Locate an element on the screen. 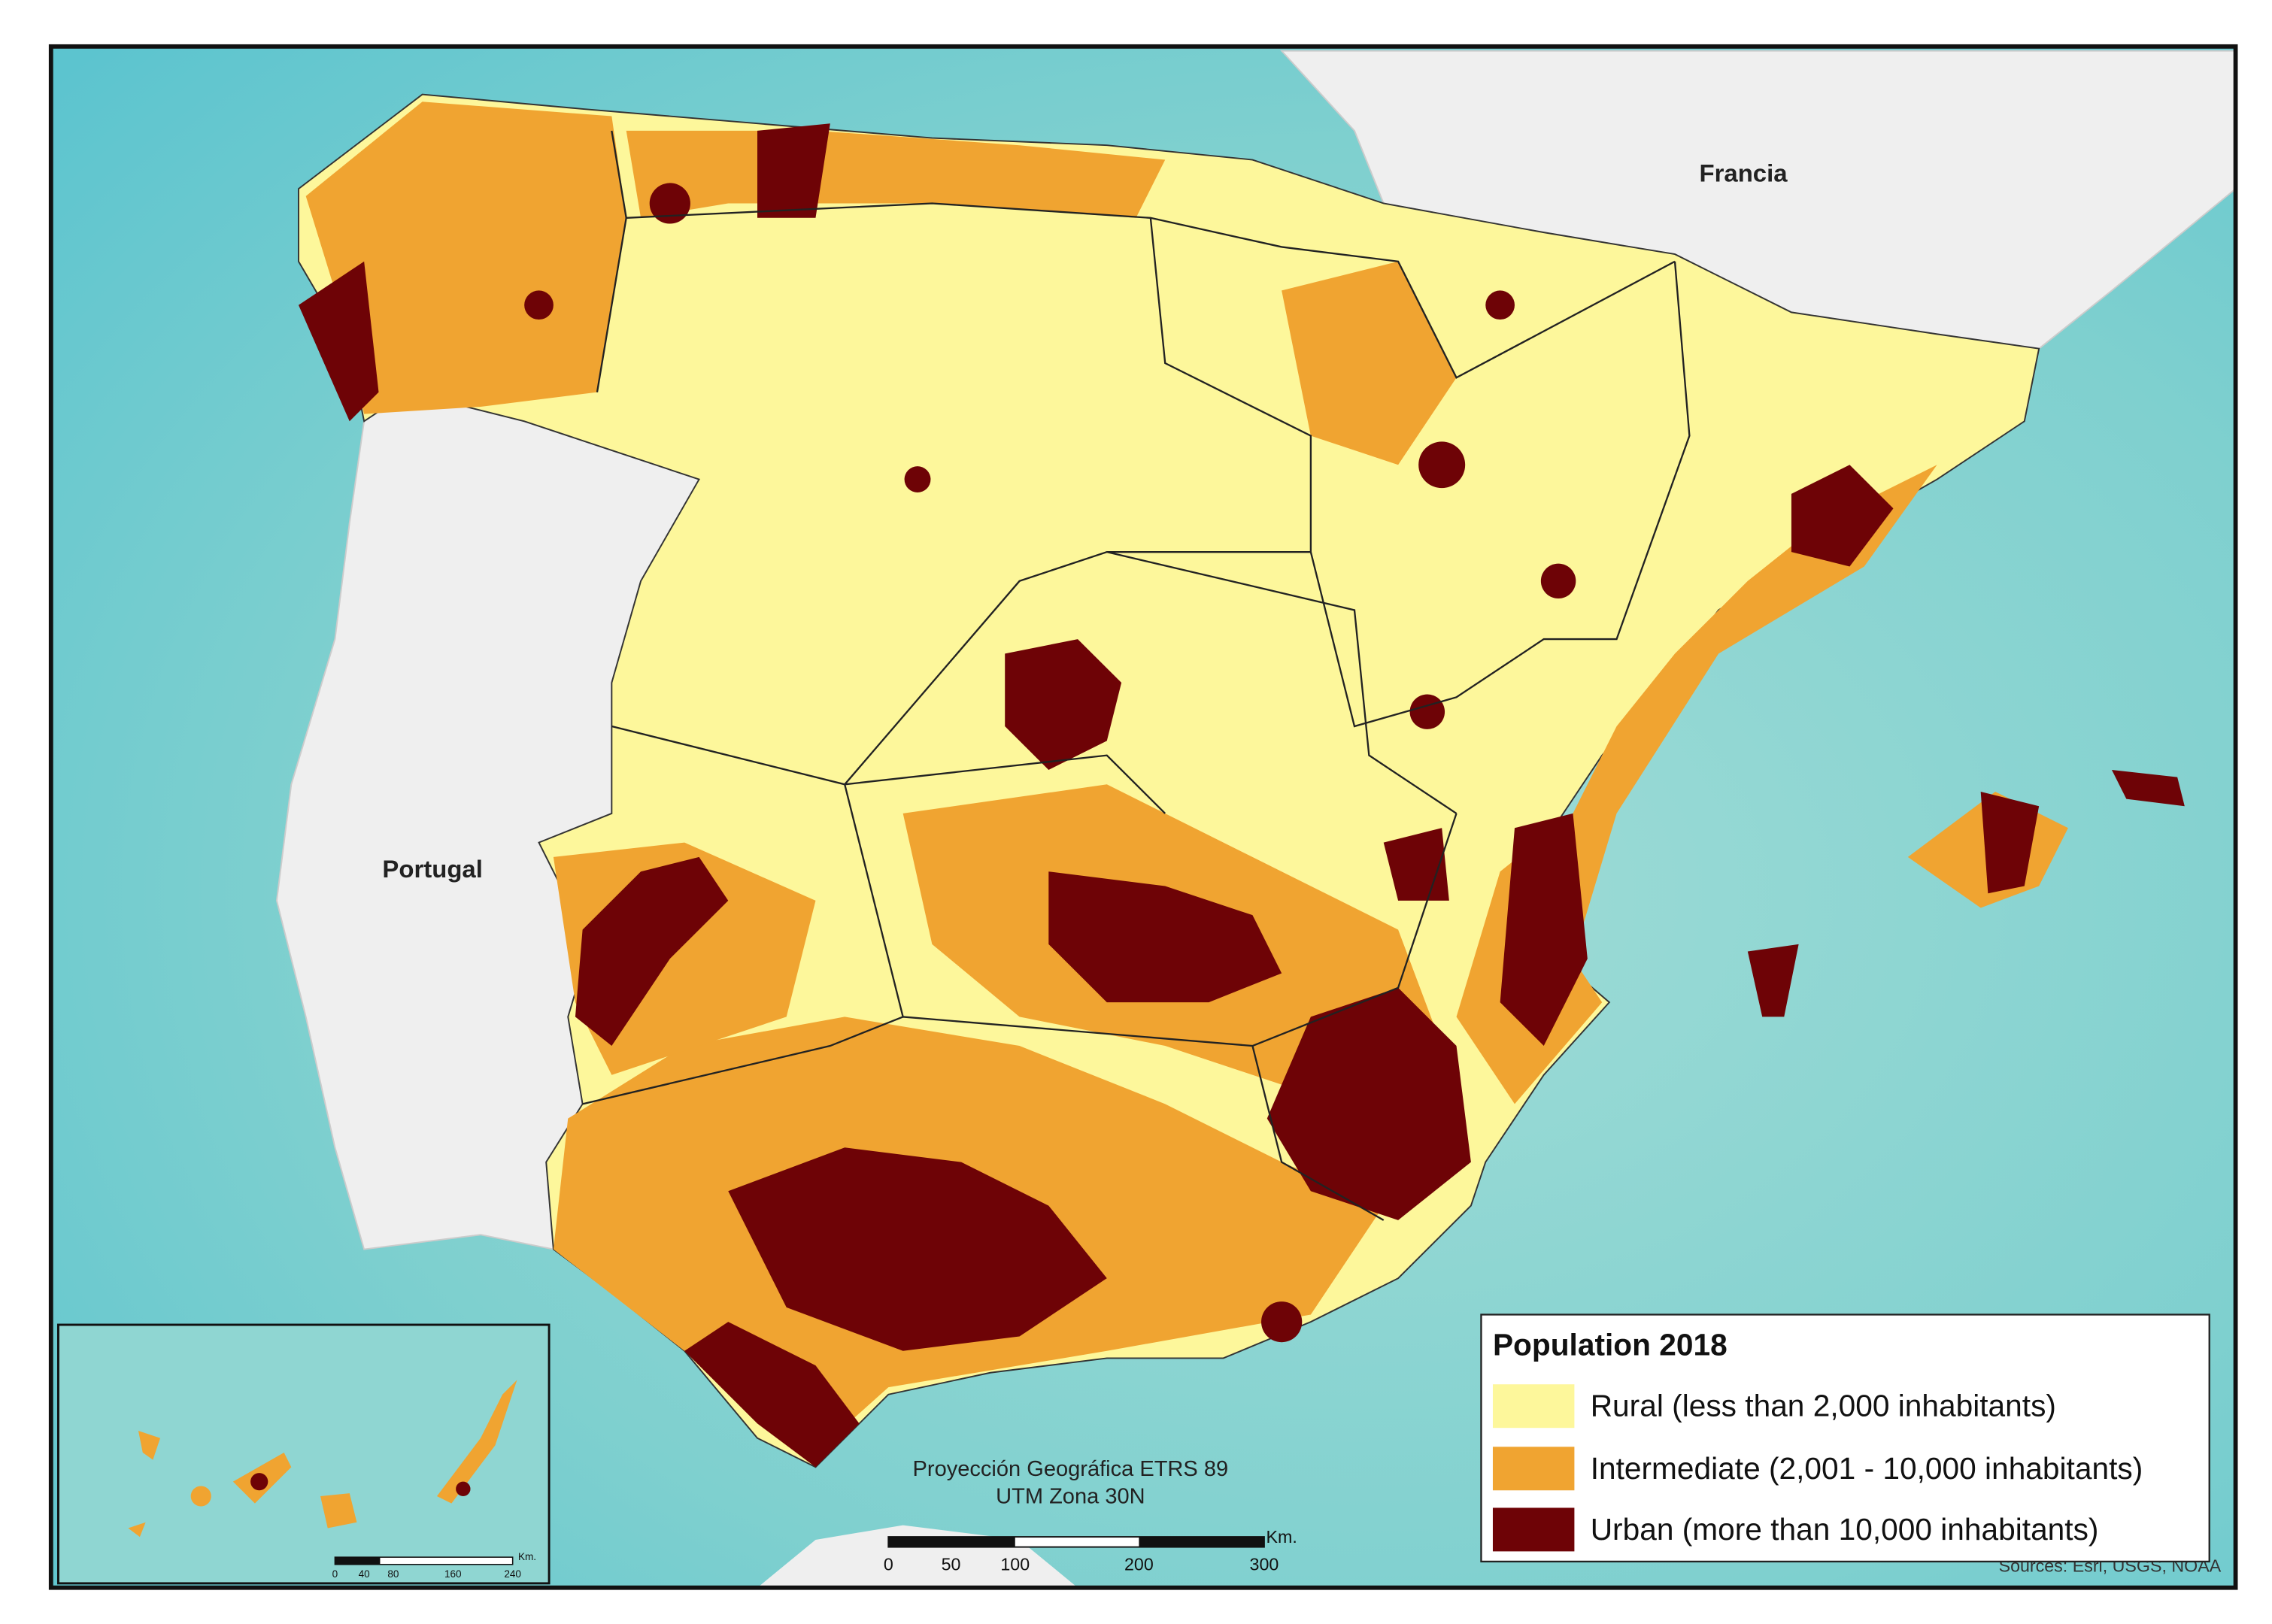  legend-label: Urban (more than 10,000 inhabitants) is located at coordinates (1845, 1529).